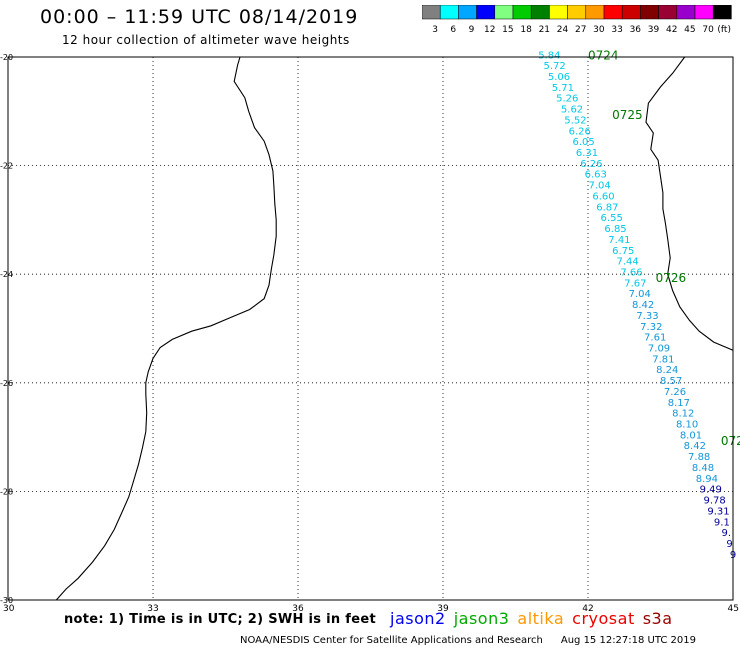 The image size is (740, 650). What do you see at coordinates (596, 175) in the screenshot?
I see `swh-value: 6.63` at bounding box center [596, 175].